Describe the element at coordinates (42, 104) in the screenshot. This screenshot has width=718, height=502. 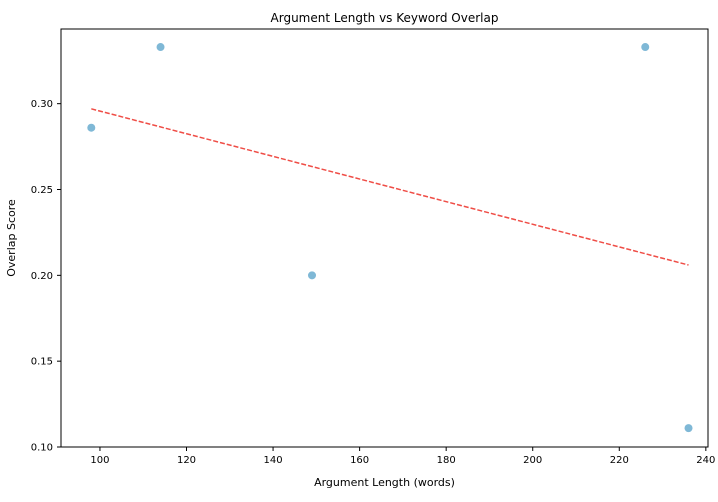
I see `y-tick-label: 0.30` at that location.